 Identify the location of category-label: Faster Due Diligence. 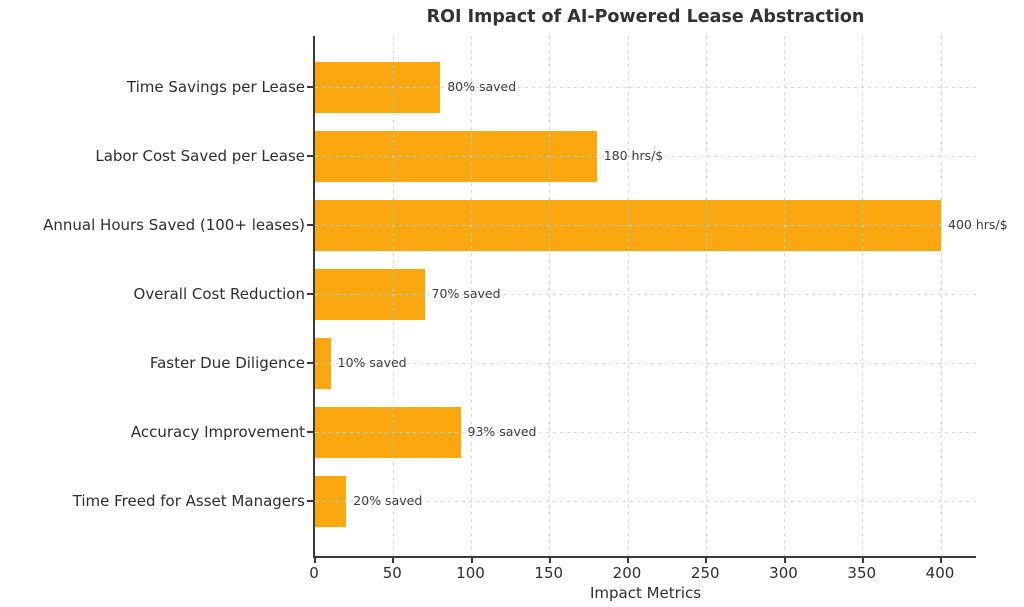
(227, 363).